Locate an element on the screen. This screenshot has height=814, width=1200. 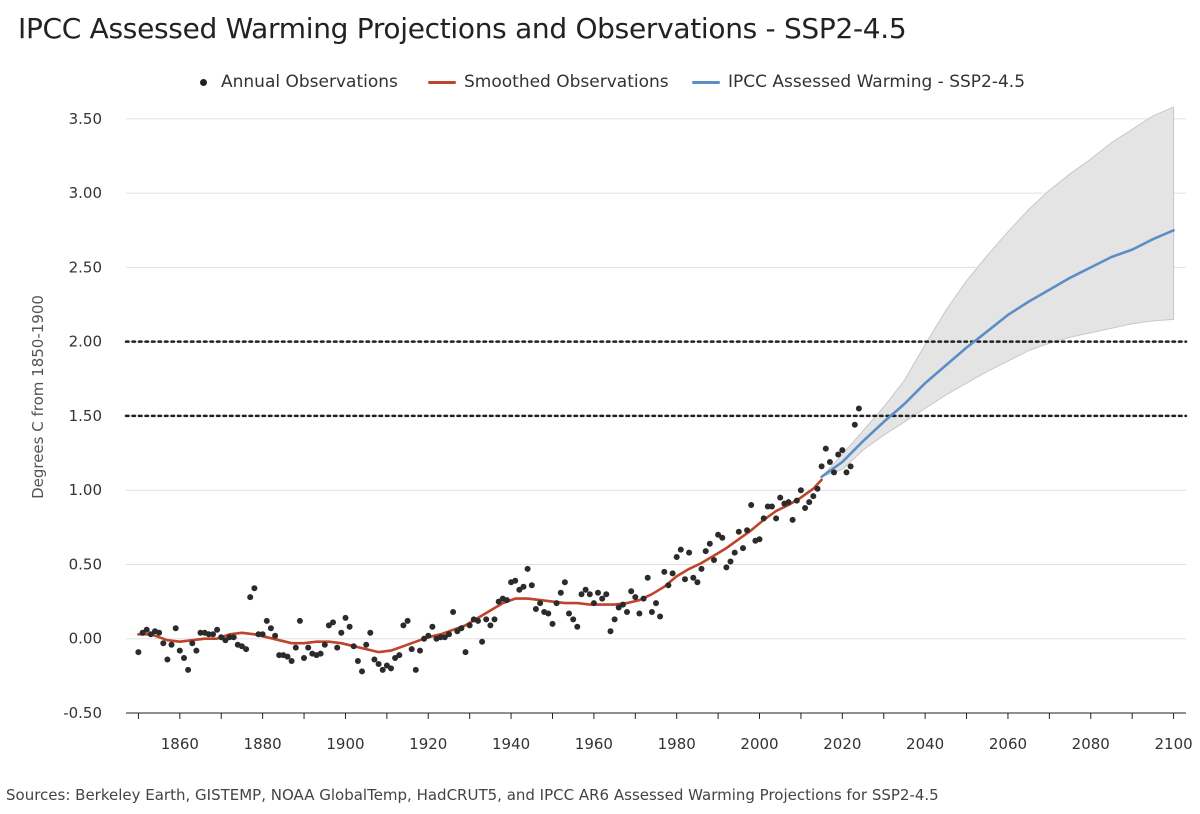
legend-item-smoothed-observations: Smoothed Observations is located at coordinates (548, 82).